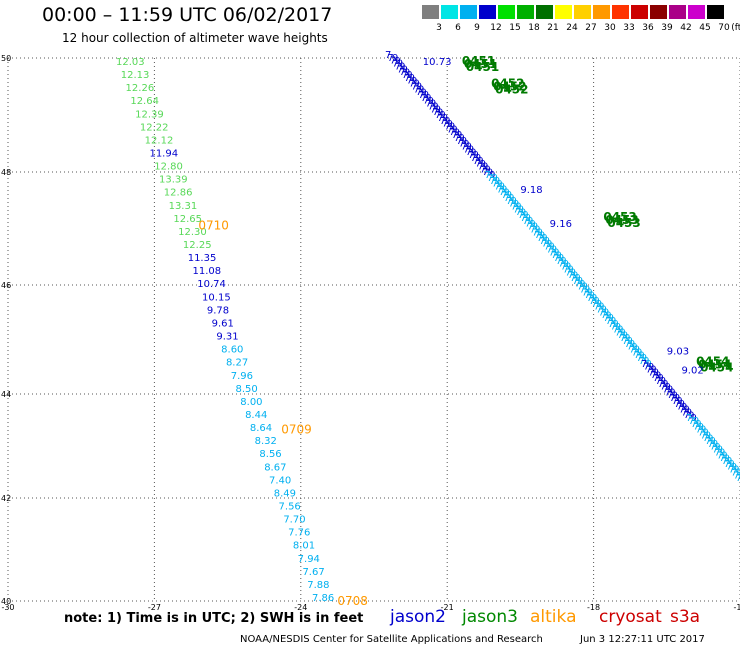 The width and height of the screenshot is (740, 650). What do you see at coordinates (318, 585) in the screenshot?
I see `swh-value-label: 7.88` at bounding box center [318, 585].